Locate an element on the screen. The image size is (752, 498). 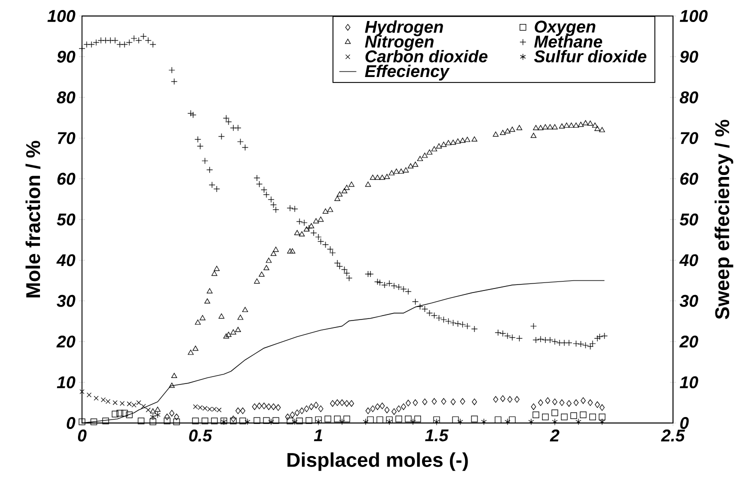
y-tick-label: 70 is located at coordinates (67, 138).